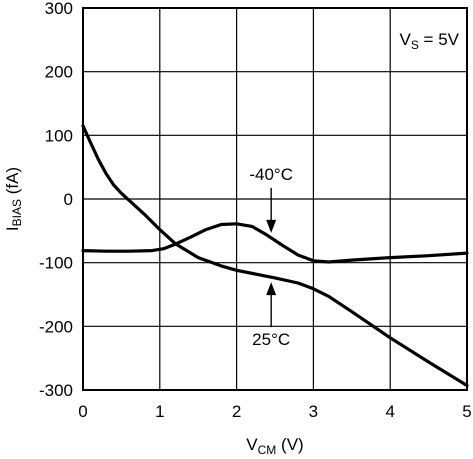 The width and height of the screenshot is (473, 459). What do you see at coordinates (267, 450) in the screenshot?
I see `x-axis-sub: CM` at bounding box center [267, 450].